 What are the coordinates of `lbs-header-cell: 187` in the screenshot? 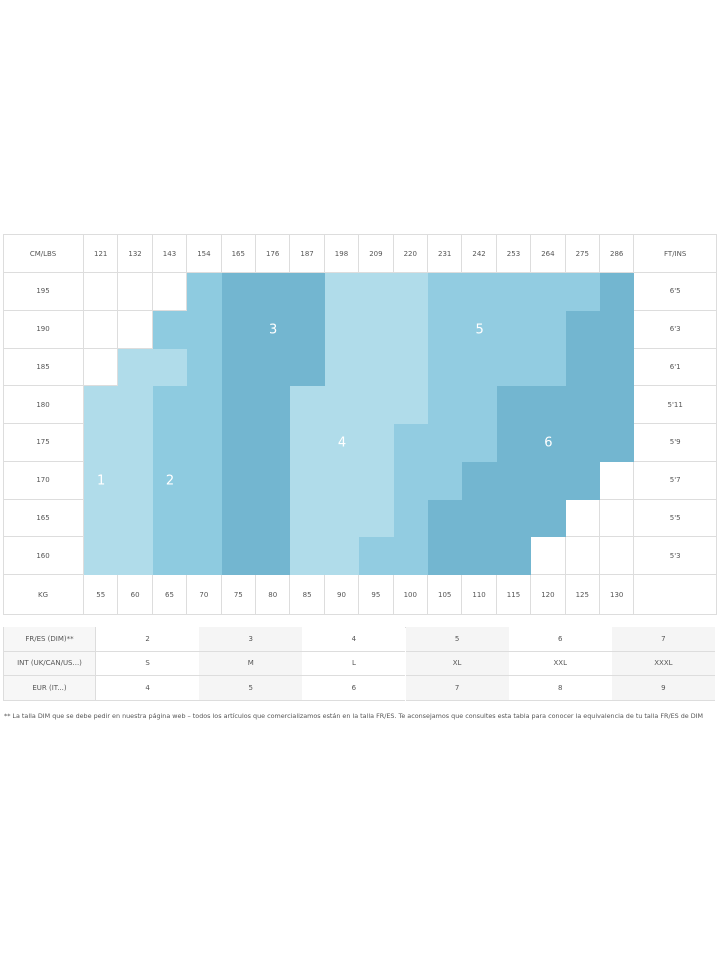 It's located at (307, 253).